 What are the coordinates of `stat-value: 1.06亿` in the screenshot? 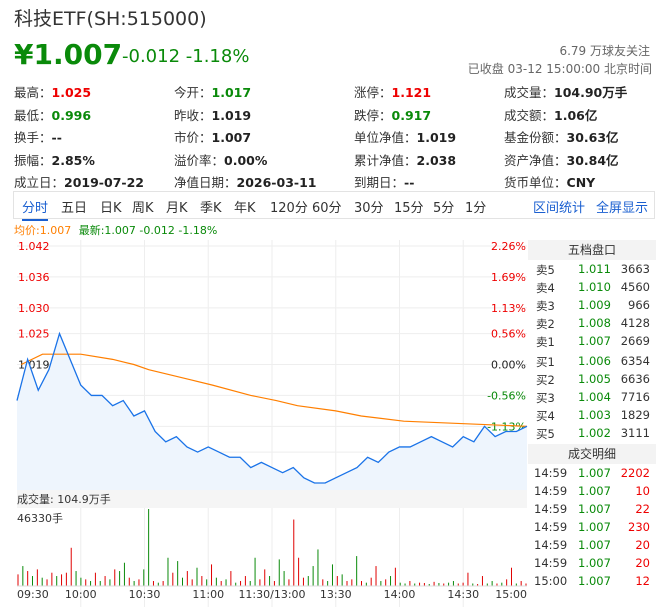 It's located at (576, 115).